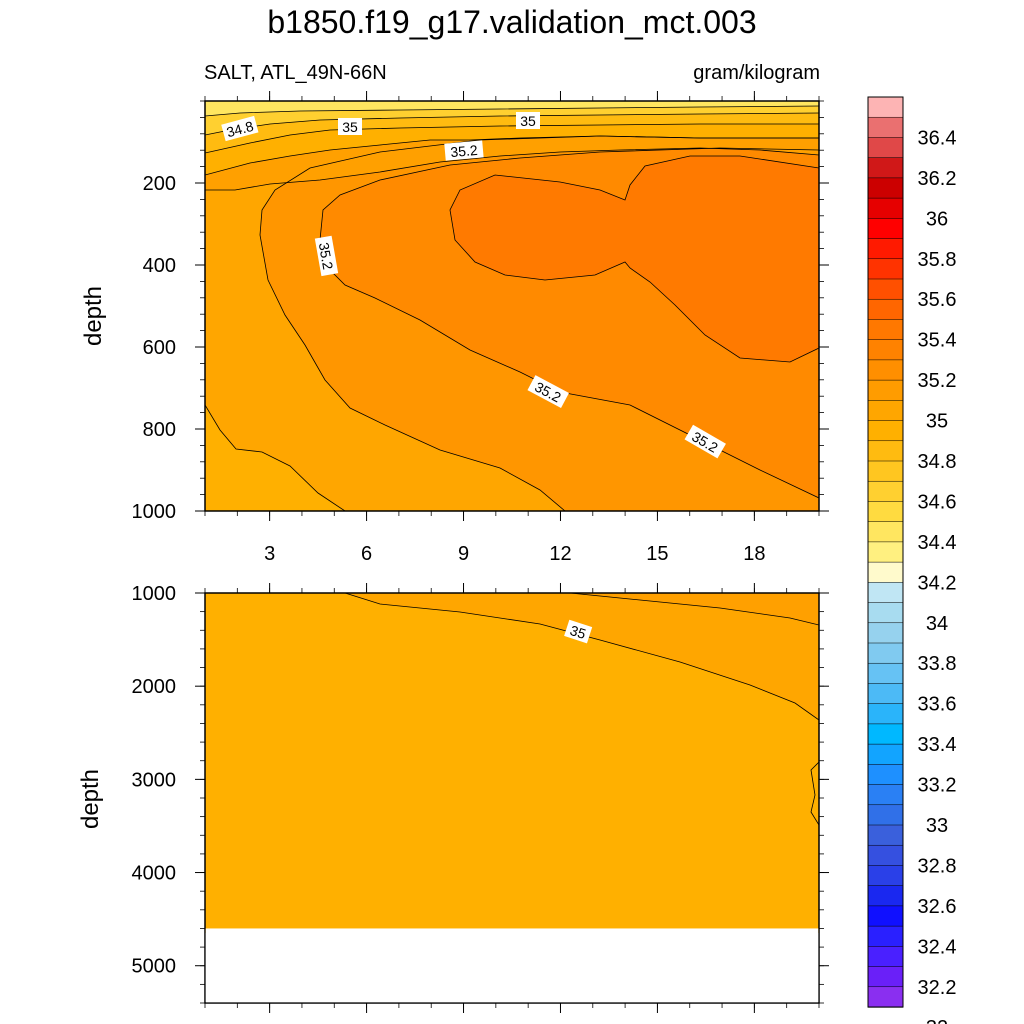  Describe the element at coordinates (512, 965) in the screenshot. I see `no-data-region` at that location.